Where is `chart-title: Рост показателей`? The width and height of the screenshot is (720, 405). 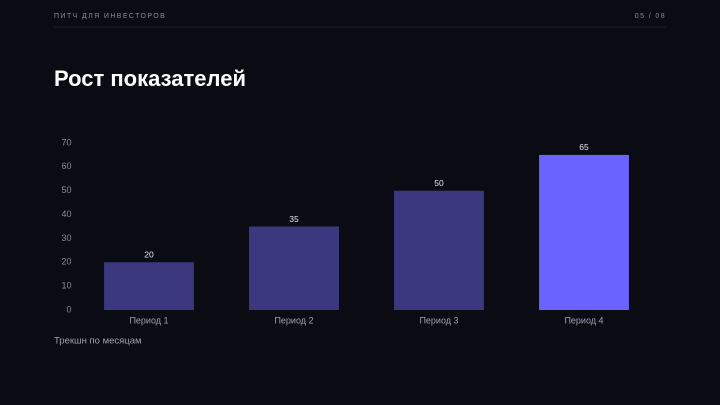 chart-title: Рост показателей is located at coordinates (150, 78).